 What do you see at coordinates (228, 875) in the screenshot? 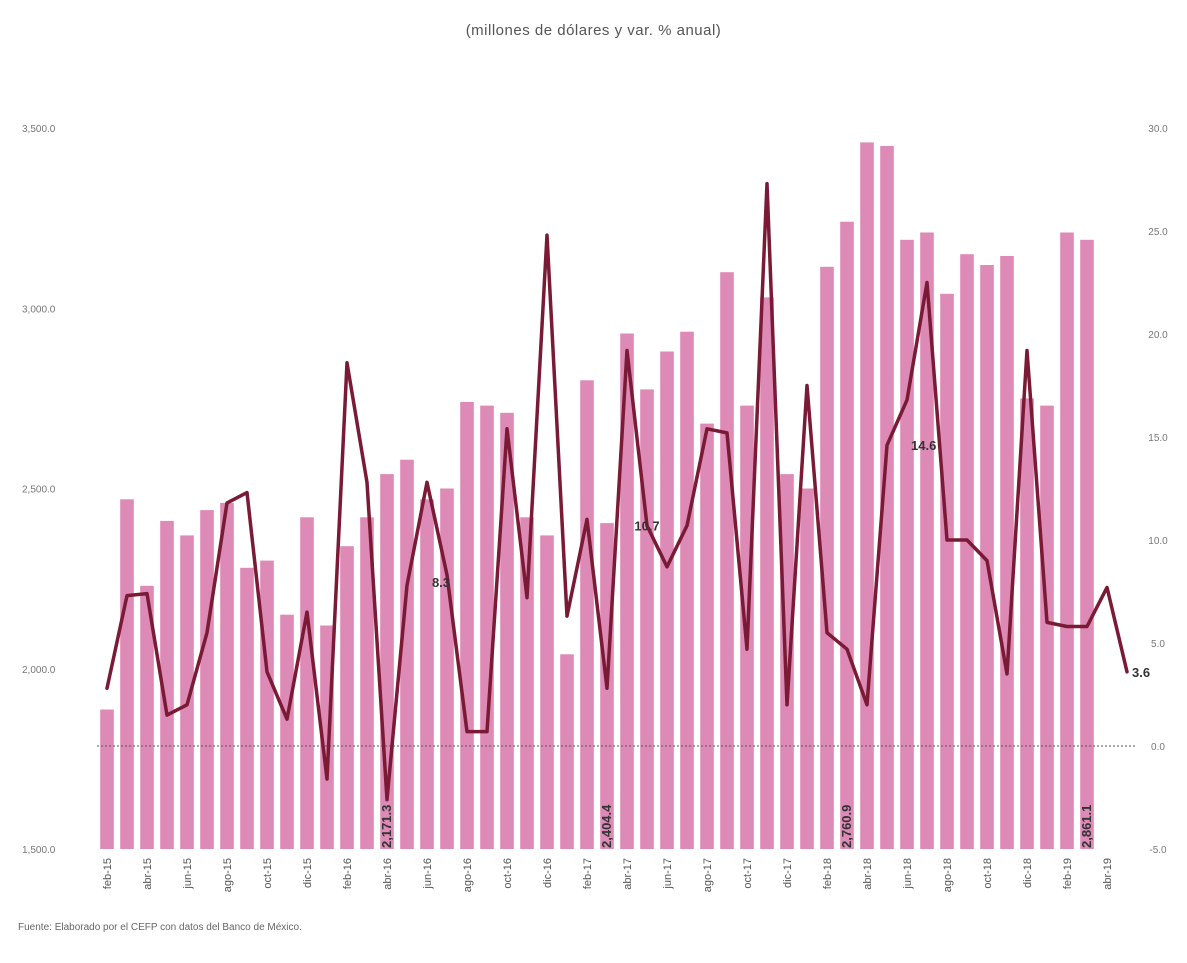
I see `x-axis-tick: ago-15` at bounding box center [228, 875].